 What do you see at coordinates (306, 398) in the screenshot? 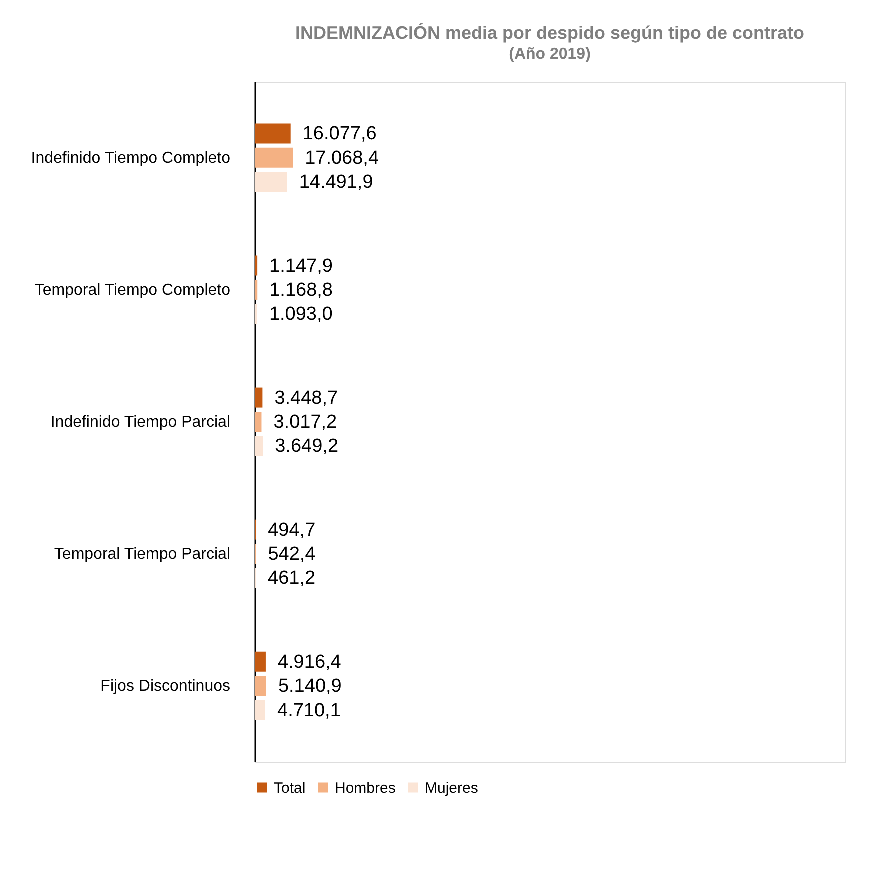
I see `data-label: 3.448,7` at bounding box center [306, 398].